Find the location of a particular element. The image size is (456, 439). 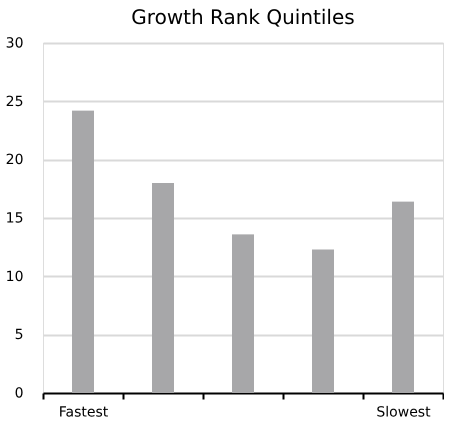

y-tick-label: 20 is located at coordinates (15, 160).